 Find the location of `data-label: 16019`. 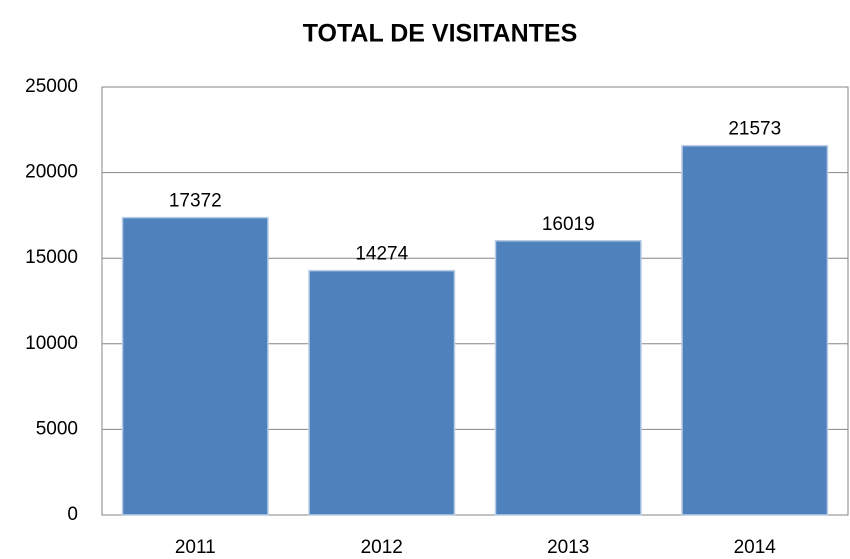

data-label: 16019 is located at coordinates (568, 224).